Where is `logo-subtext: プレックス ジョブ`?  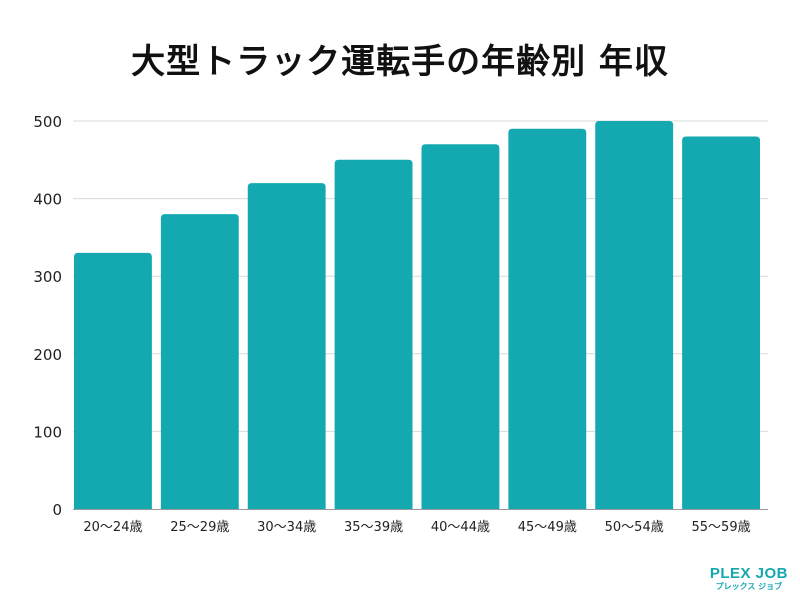 logo-subtext: プレックス ジョブ is located at coordinates (749, 586).